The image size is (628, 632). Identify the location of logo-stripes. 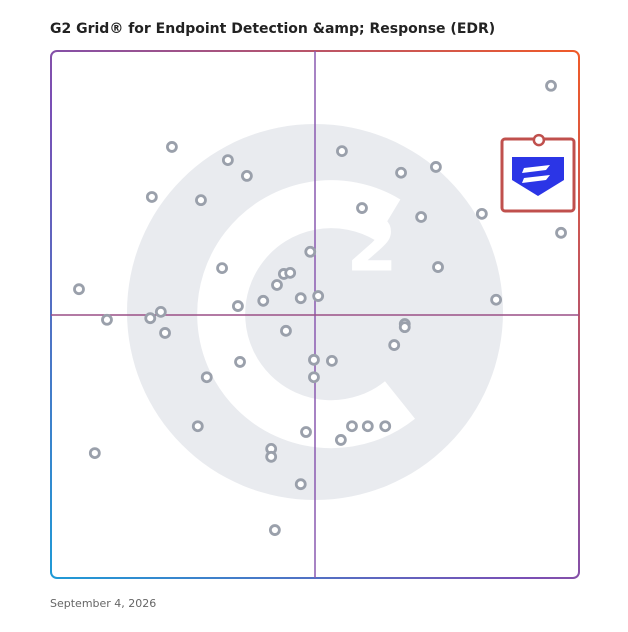
(536, 174).